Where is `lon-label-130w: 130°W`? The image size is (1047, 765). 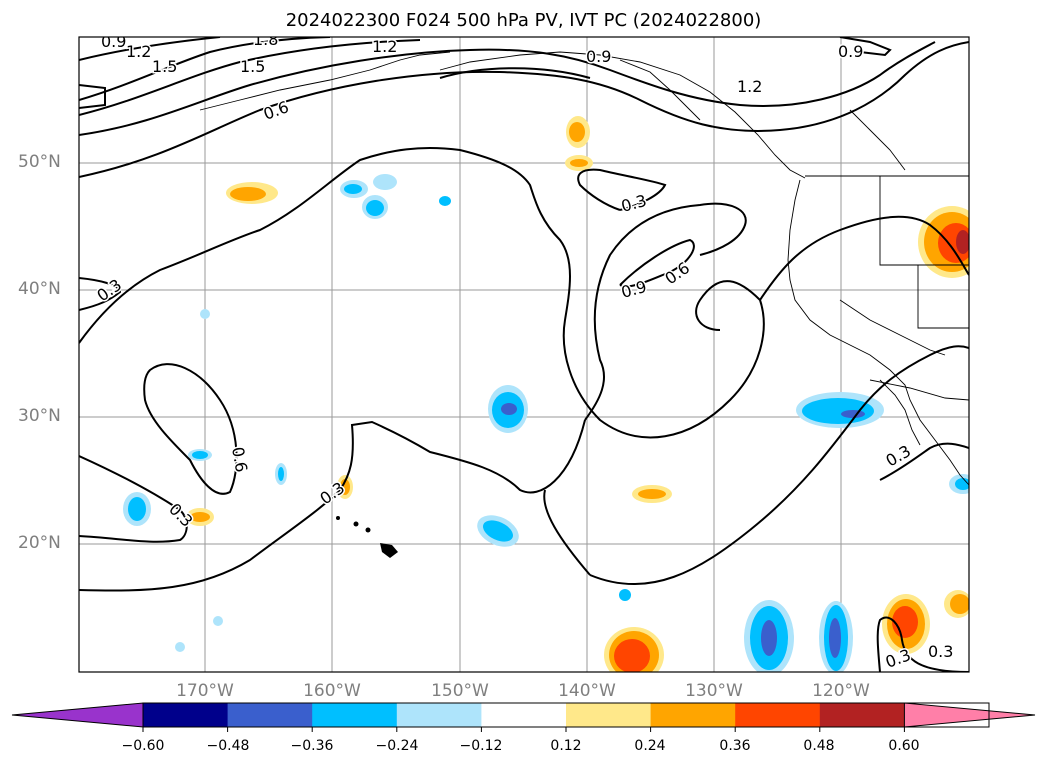
lon-label-130w: 130°W is located at coordinates (714, 691).